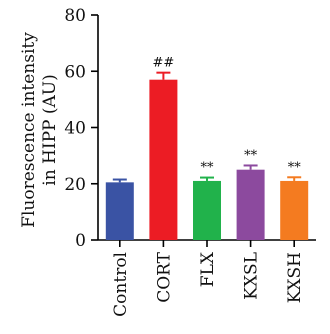  I want to click on x-tick-label-control: Control, so click(121, 284).